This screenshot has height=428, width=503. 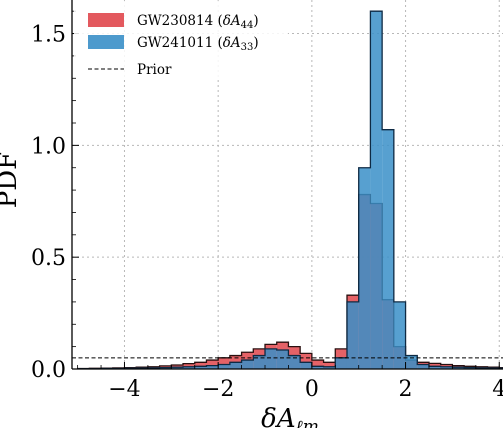 What do you see at coordinates (11, 180) in the screenshot?
I see `y-axis-label: PDF` at bounding box center [11, 180].